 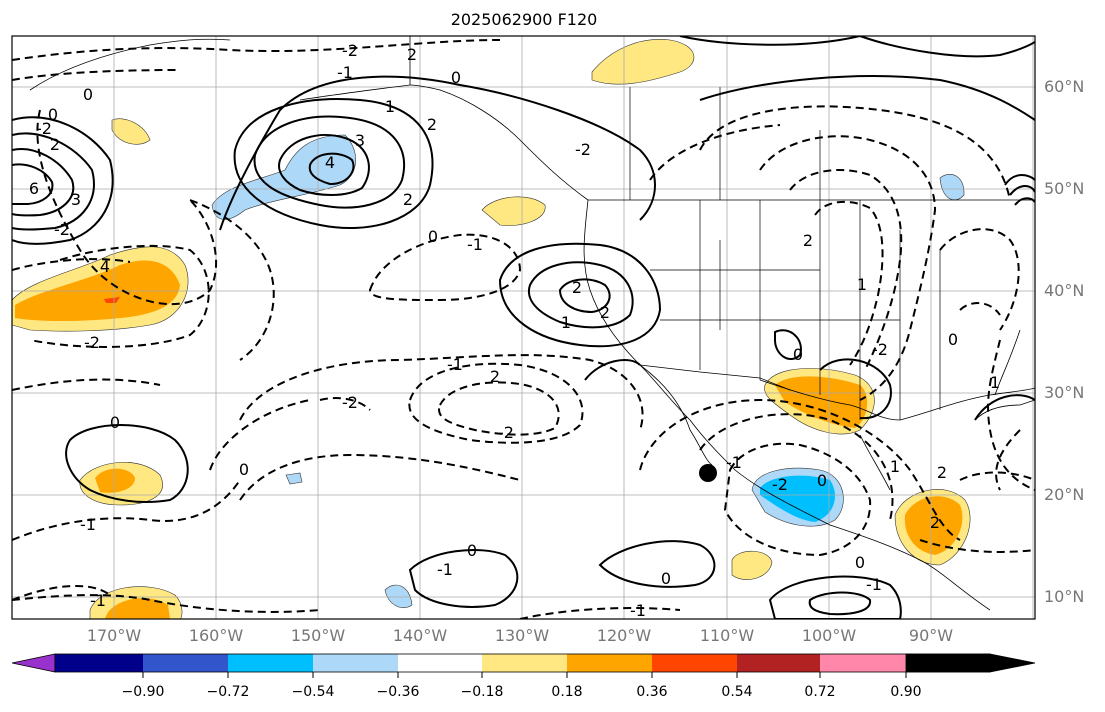 I want to click on lat-label: 60°N, so click(x=1064, y=86).